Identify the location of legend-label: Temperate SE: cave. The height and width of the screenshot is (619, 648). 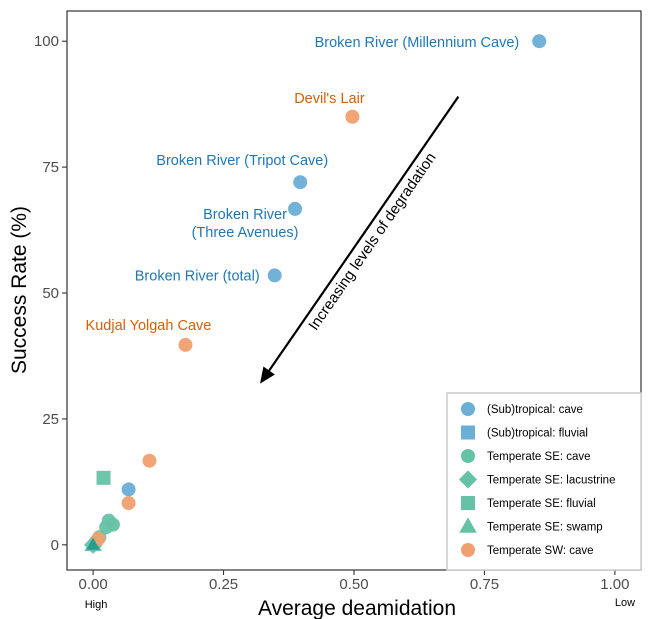
(539, 457).